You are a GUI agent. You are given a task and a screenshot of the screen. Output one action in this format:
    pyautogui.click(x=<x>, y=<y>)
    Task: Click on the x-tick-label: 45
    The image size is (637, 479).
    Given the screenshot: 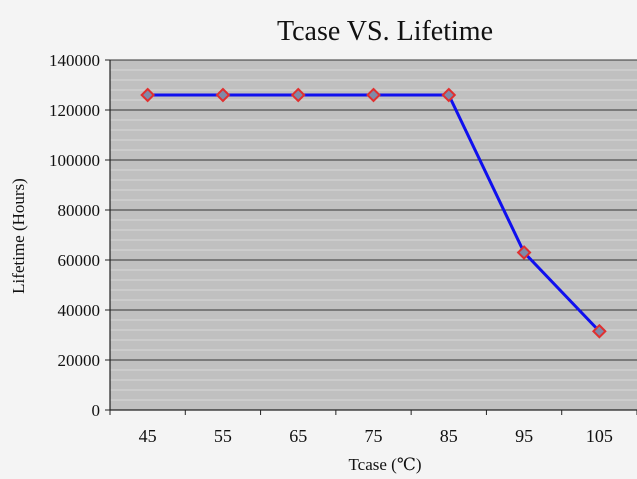 What is the action you would take?
    pyautogui.click(x=148, y=436)
    